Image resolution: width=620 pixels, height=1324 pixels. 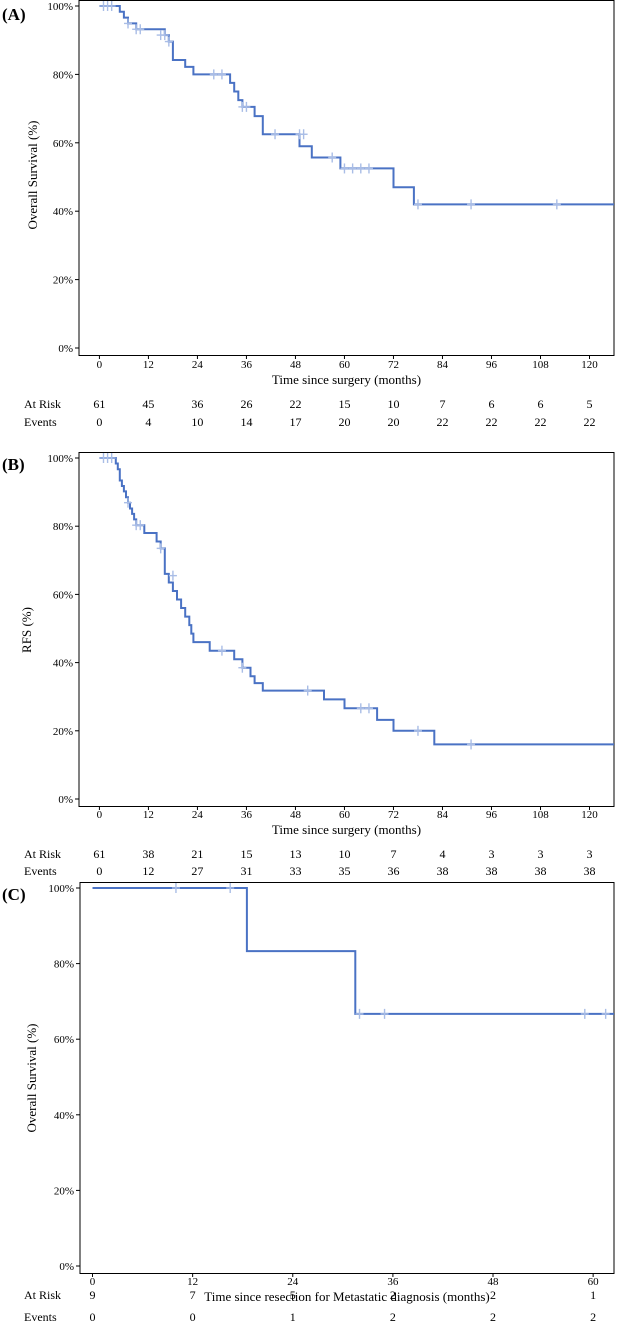 What do you see at coordinates (197, 854) in the screenshot?
I see `risk-value: 21` at bounding box center [197, 854].